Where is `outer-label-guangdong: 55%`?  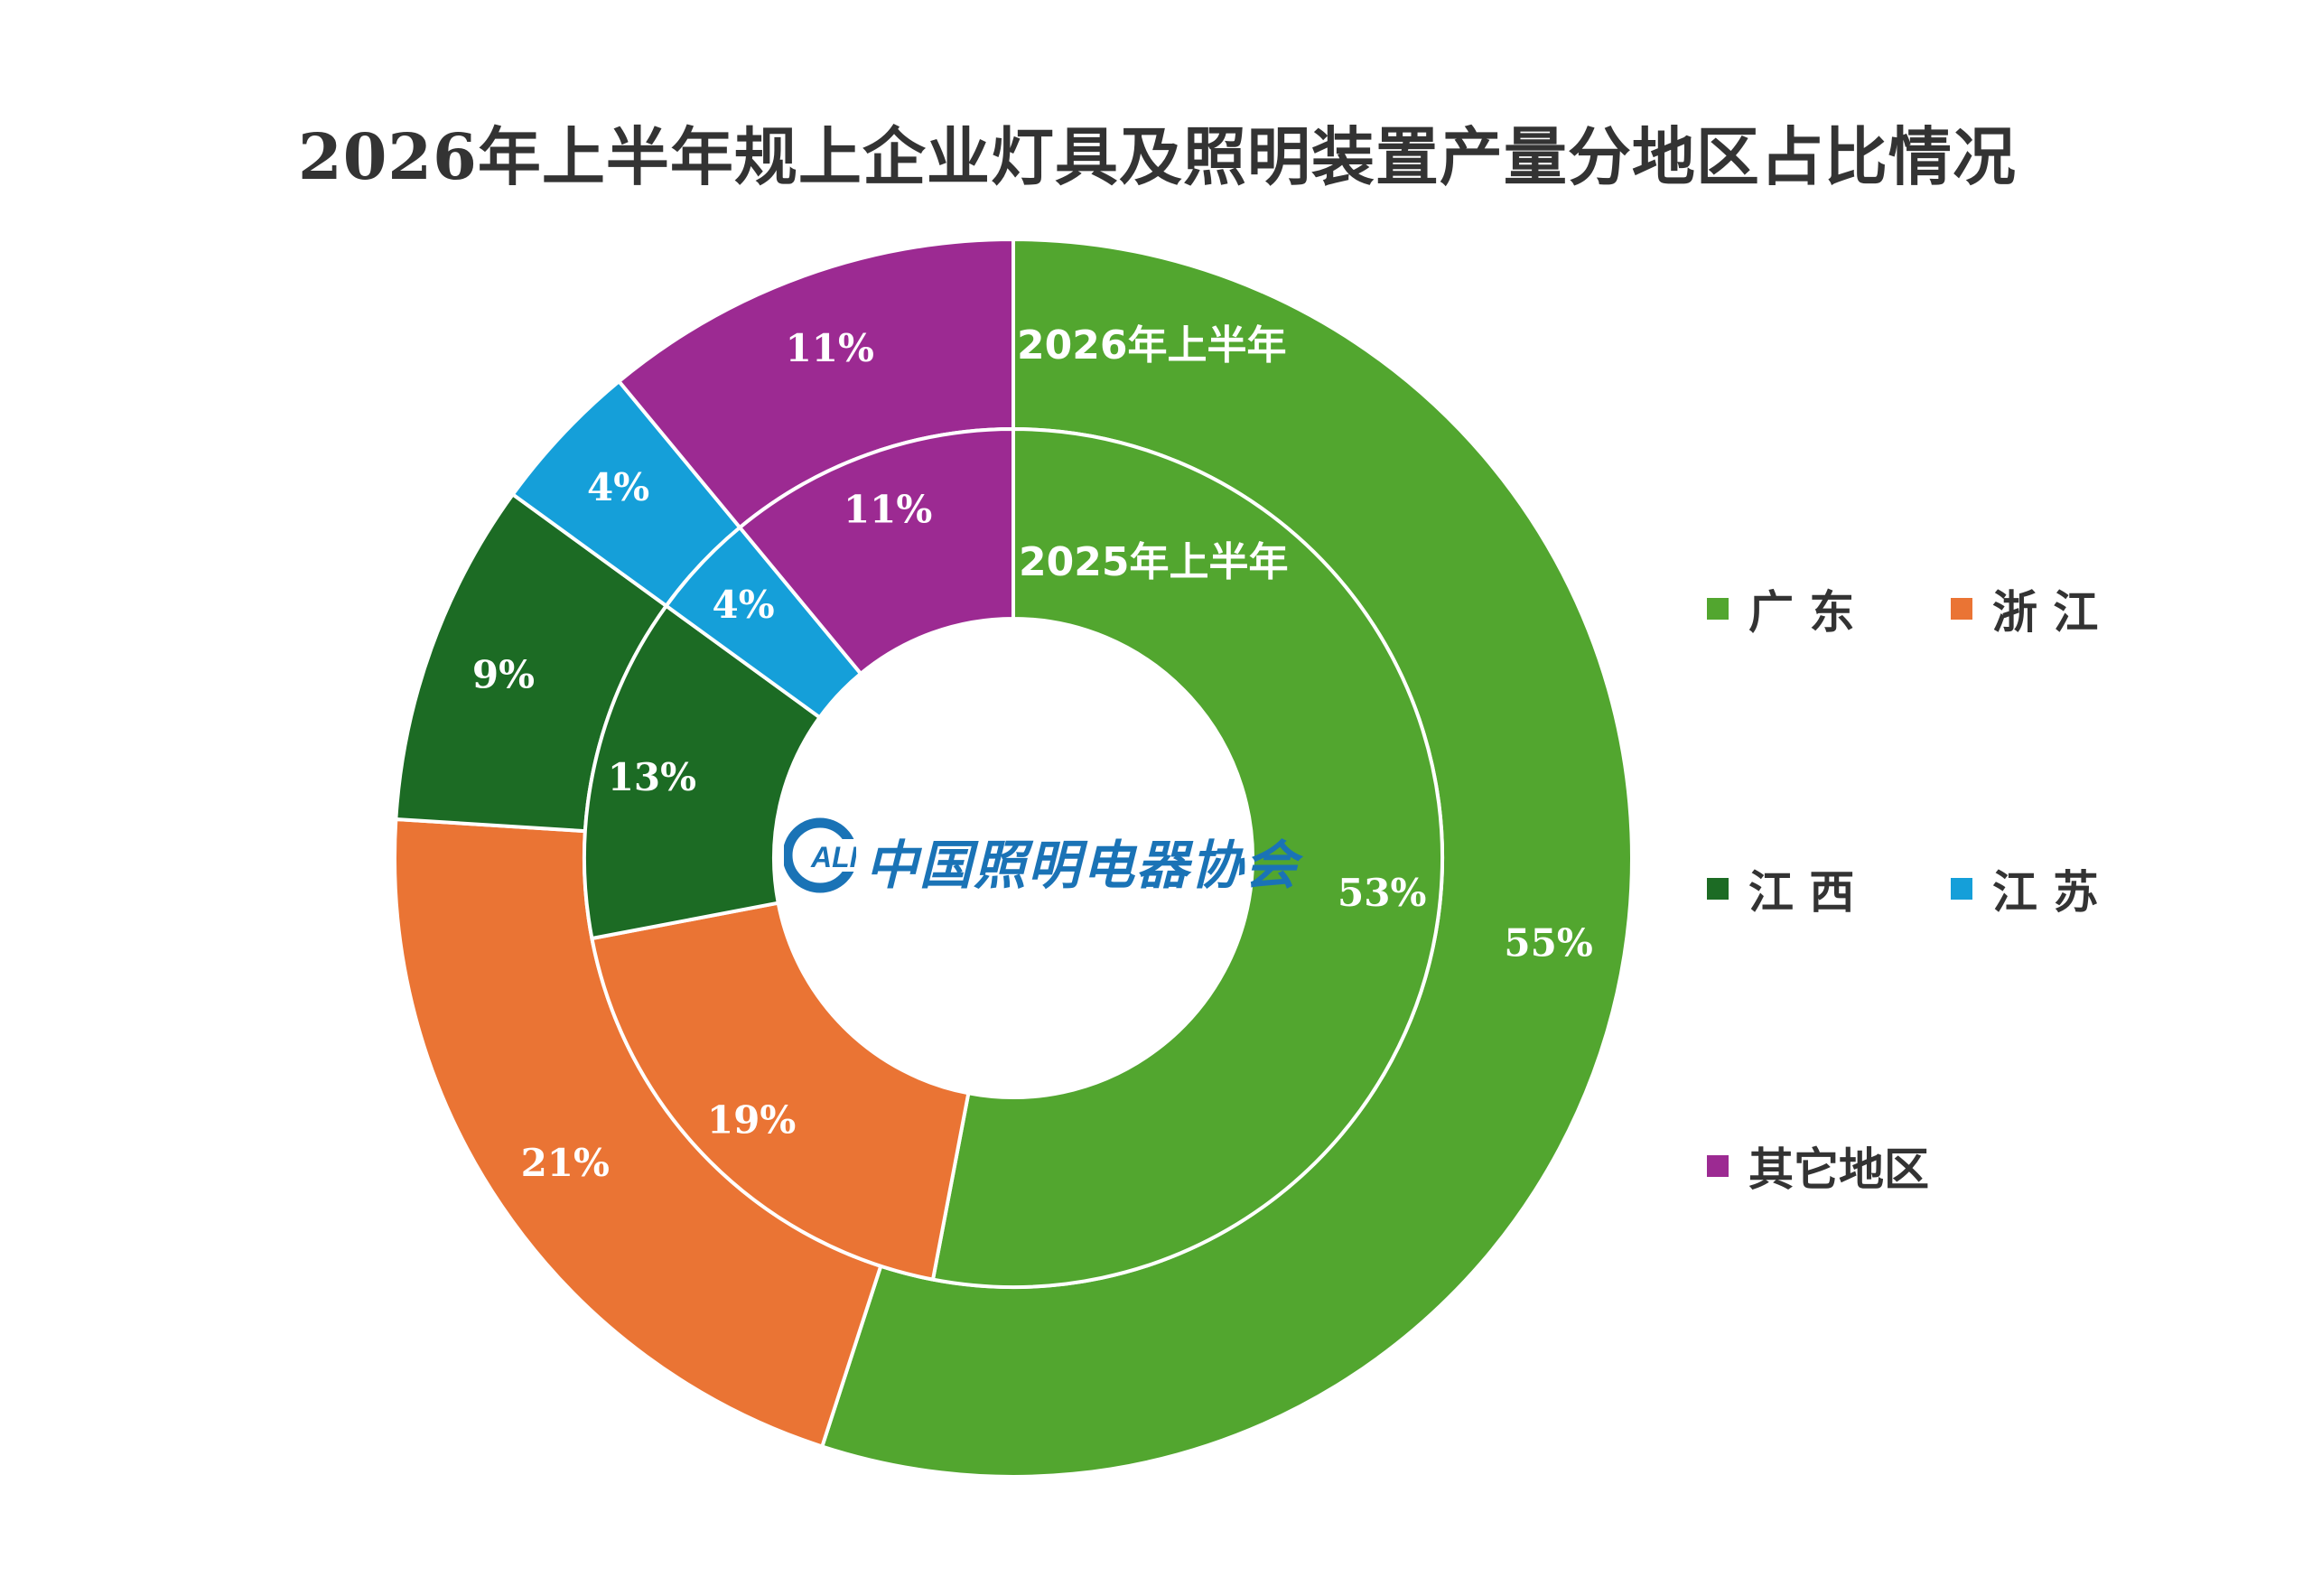
outer-label-guangdong: 55% is located at coordinates (1548, 942).